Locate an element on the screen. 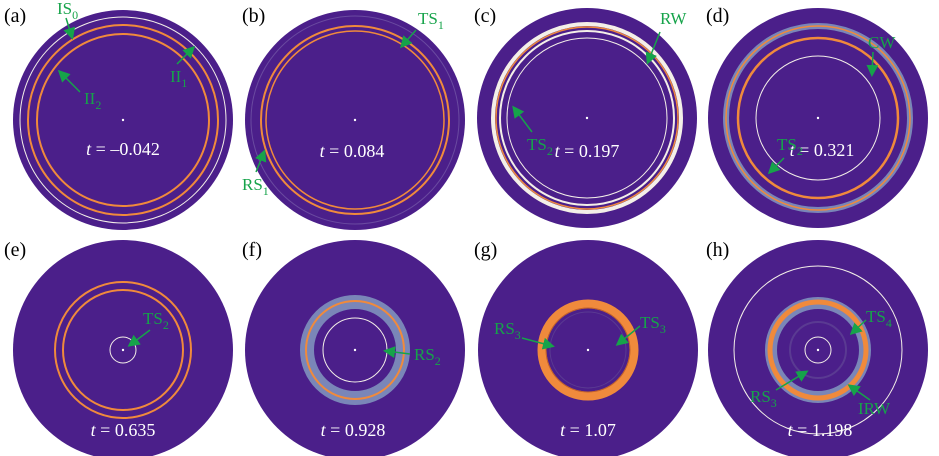 The width and height of the screenshot is (939, 456). panel-label: (f) is located at coordinates (252, 250).